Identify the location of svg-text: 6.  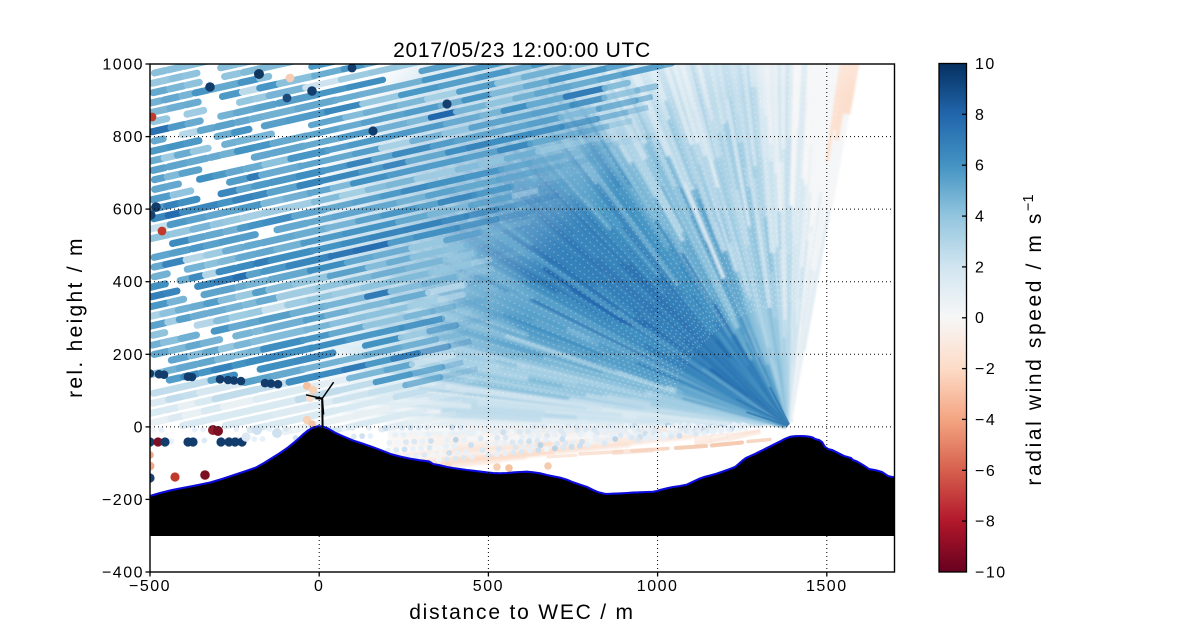
(980, 166).